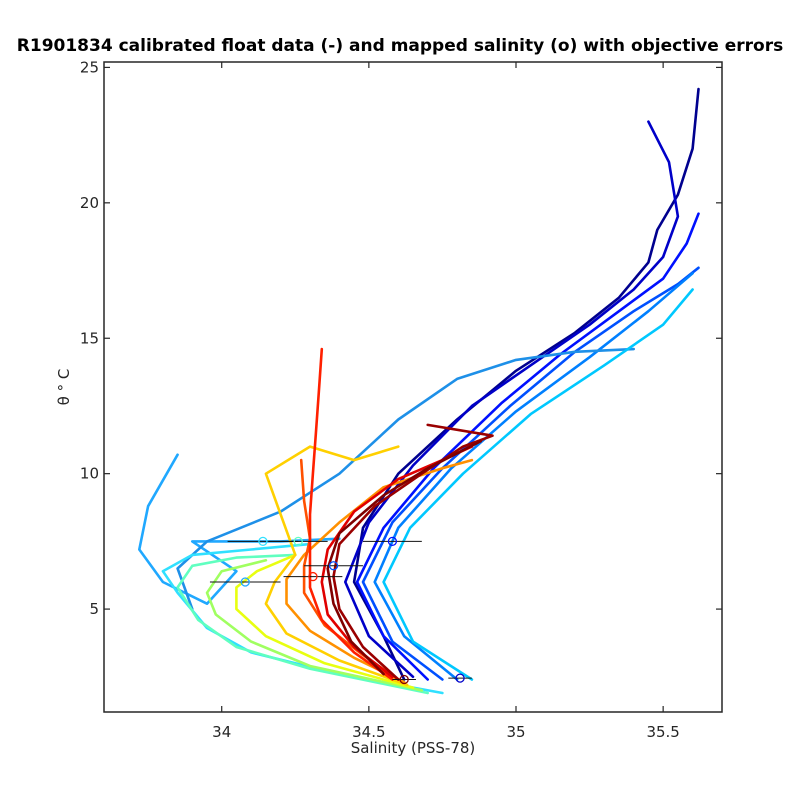 The width and height of the screenshot is (800, 800). Describe the element at coordinates (89, 203) in the screenshot. I see `y-tick-label: 20` at that location.